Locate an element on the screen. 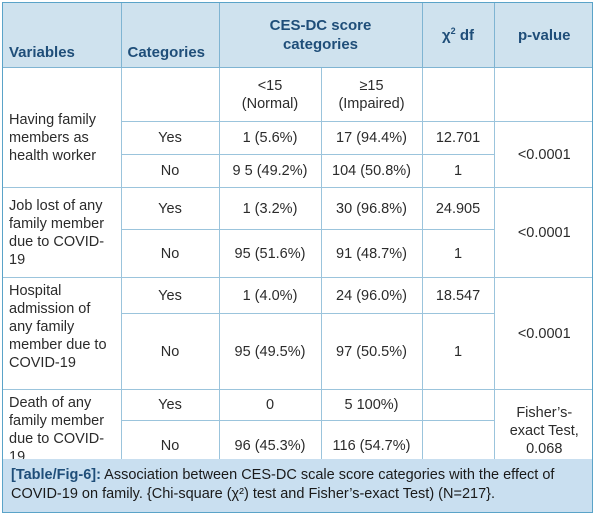  chi-cell is located at coordinates (458, 405).